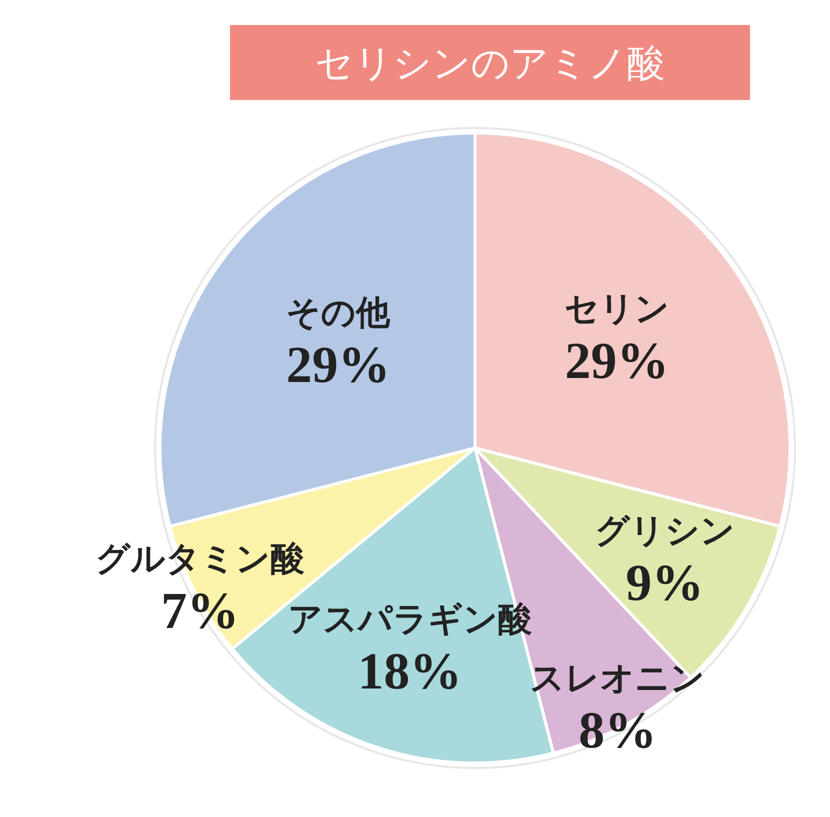  What do you see at coordinates (199, 559) in the screenshot?
I see `slice-label: グルタミン酸` at bounding box center [199, 559].